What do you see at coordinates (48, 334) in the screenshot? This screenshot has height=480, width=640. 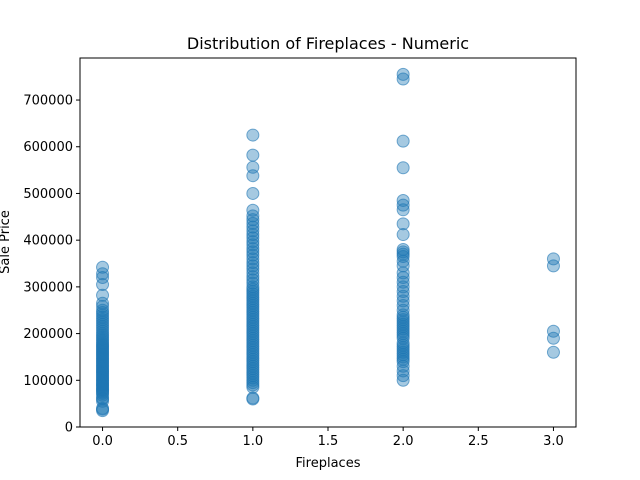 I see `y-tick-label: 200000` at bounding box center [48, 334].